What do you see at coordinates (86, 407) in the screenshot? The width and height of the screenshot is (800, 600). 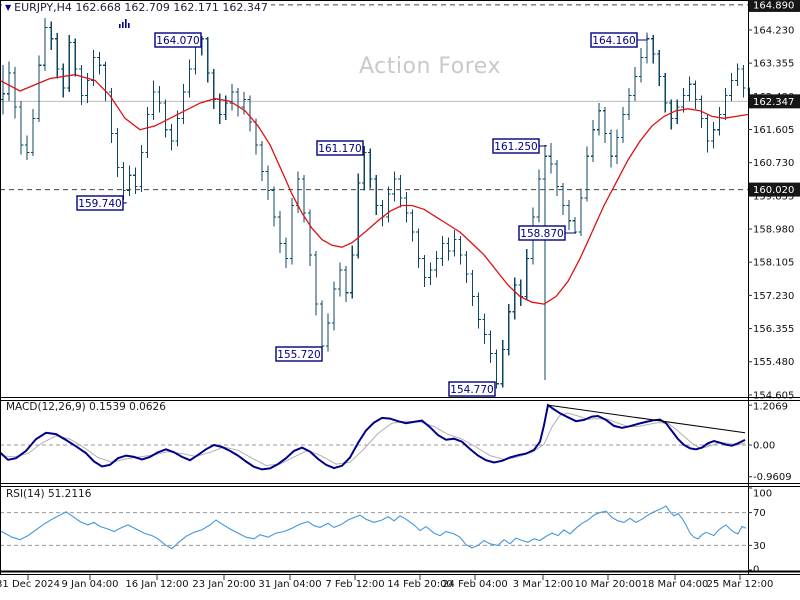 I see `macd-indicator-label: MACD(12,26,9) 0.1539 0.0626` at bounding box center [86, 407].